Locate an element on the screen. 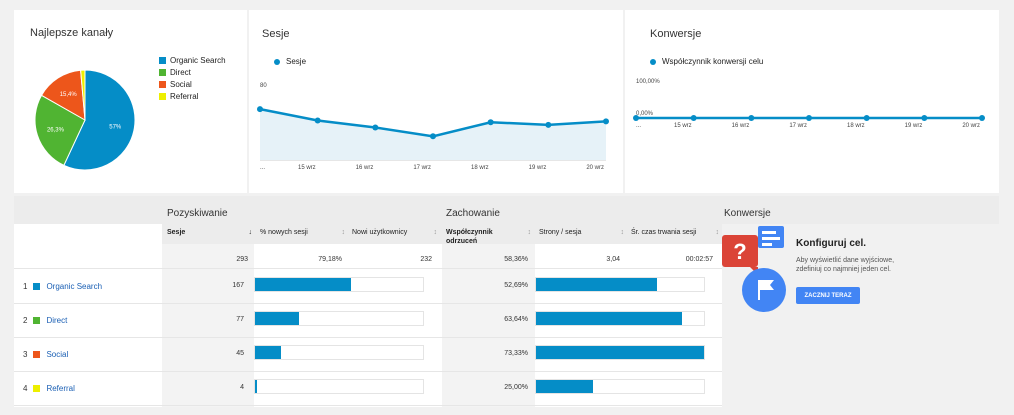  table-row-label: 3 Social is located at coordinates (45, 354).